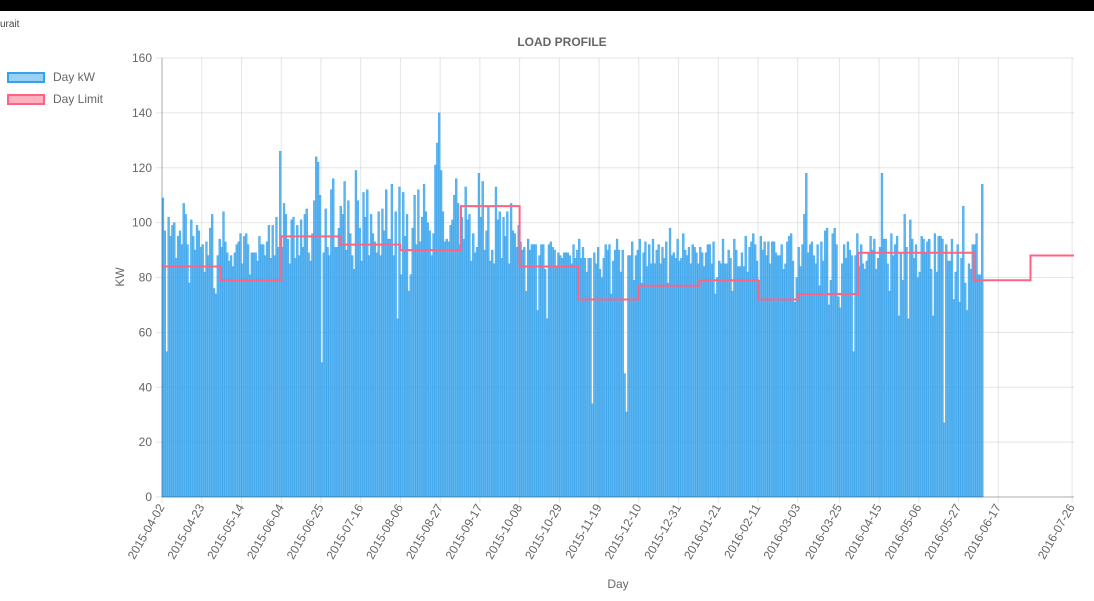  I want to click on top-bar, so click(547, 5).